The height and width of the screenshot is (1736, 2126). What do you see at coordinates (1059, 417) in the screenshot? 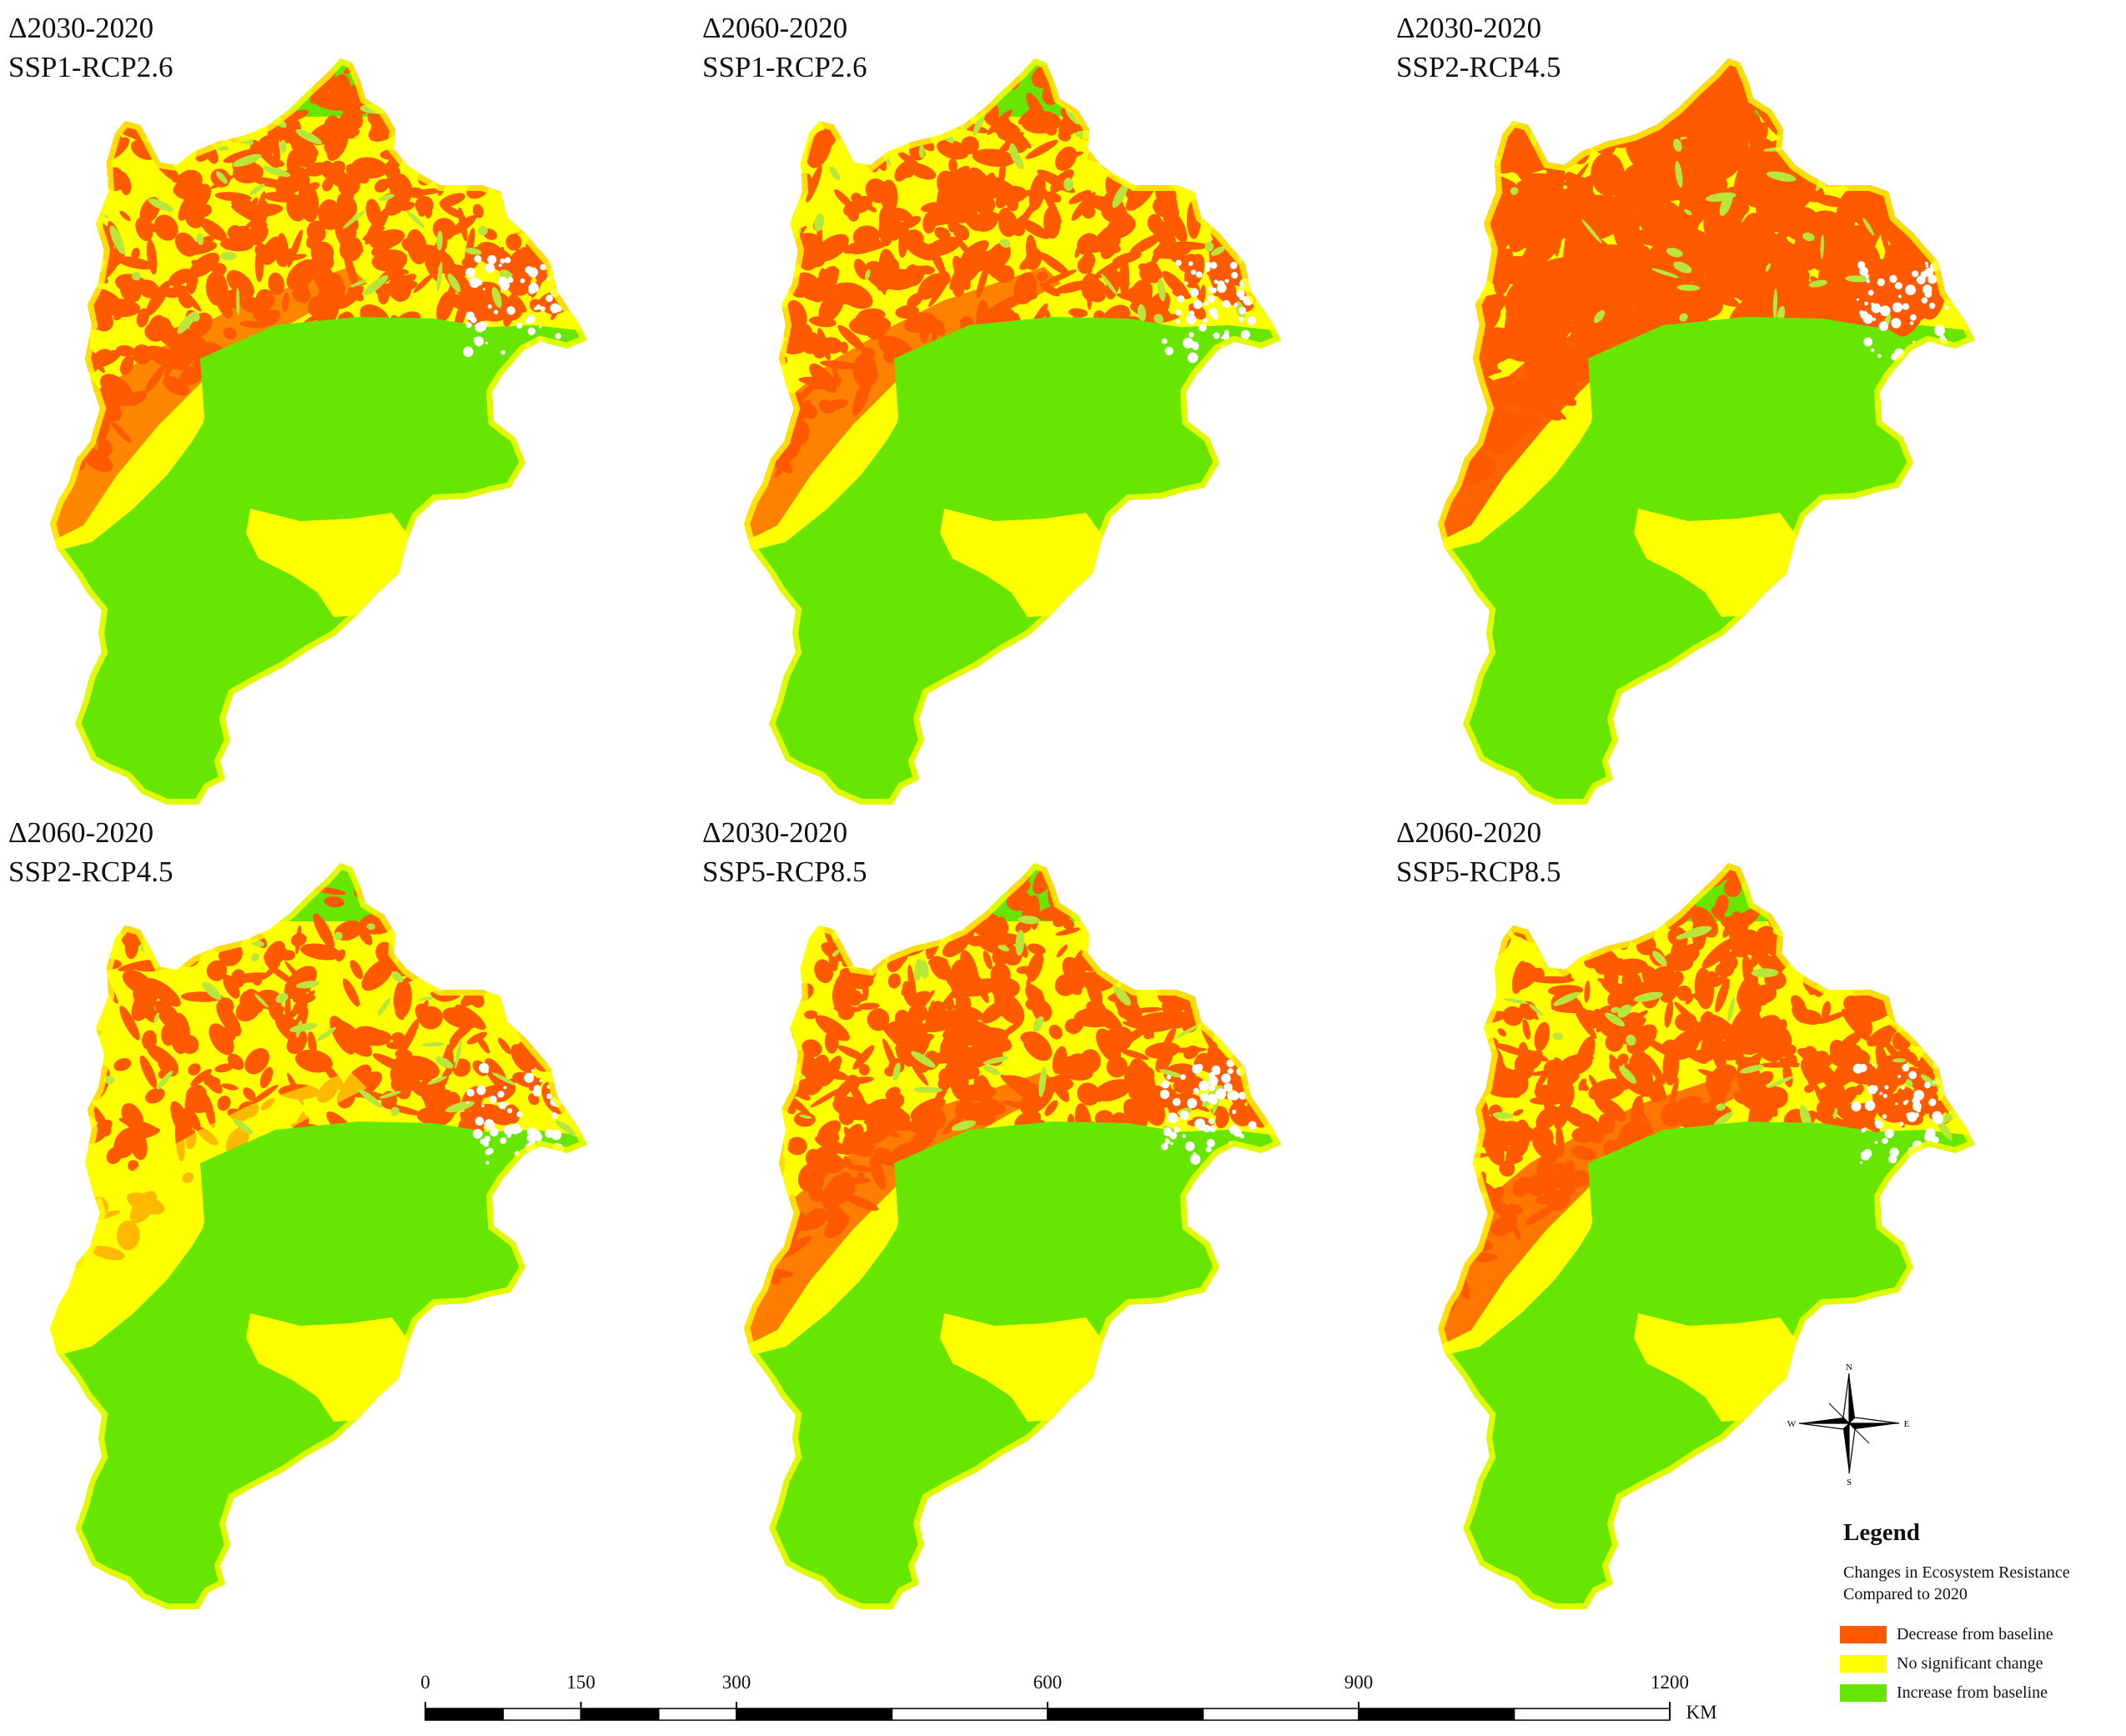
I see `central-plain` at bounding box center [1059, 417].